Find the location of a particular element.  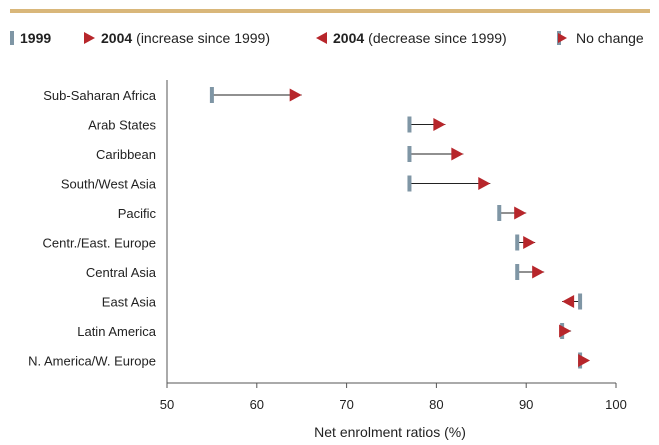

chart-row: South/West Asia is located at coordinates (276, 183).